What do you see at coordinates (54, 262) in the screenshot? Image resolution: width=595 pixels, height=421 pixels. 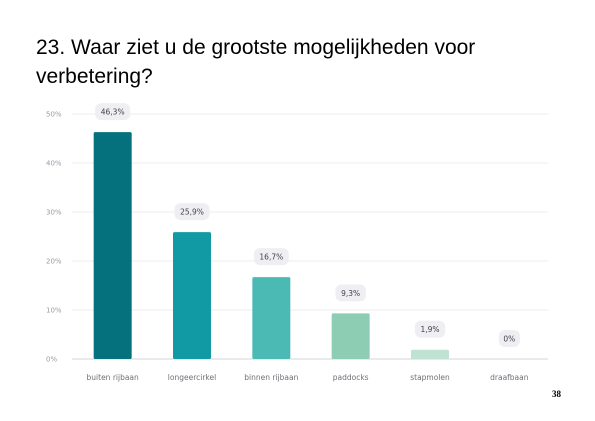 I see `y-tick-label: 20%` at bounding box center [54, 262].